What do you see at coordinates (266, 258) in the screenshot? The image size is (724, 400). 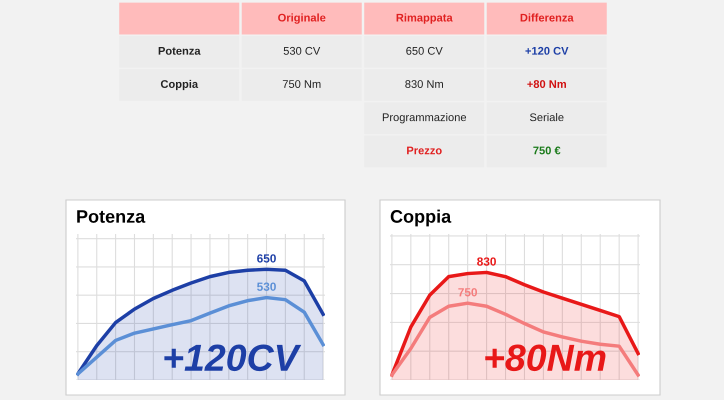 I see `data-label: 650` at bounding box center [266, 258].